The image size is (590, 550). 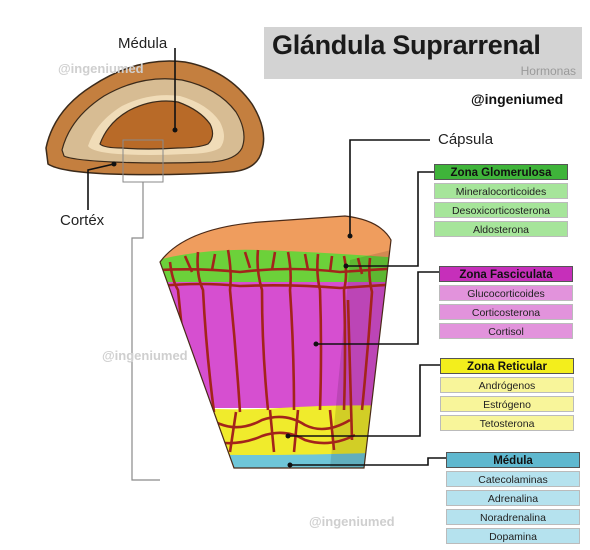 I want to click on fasciculata-leader-line, so click(x=377, y=308).